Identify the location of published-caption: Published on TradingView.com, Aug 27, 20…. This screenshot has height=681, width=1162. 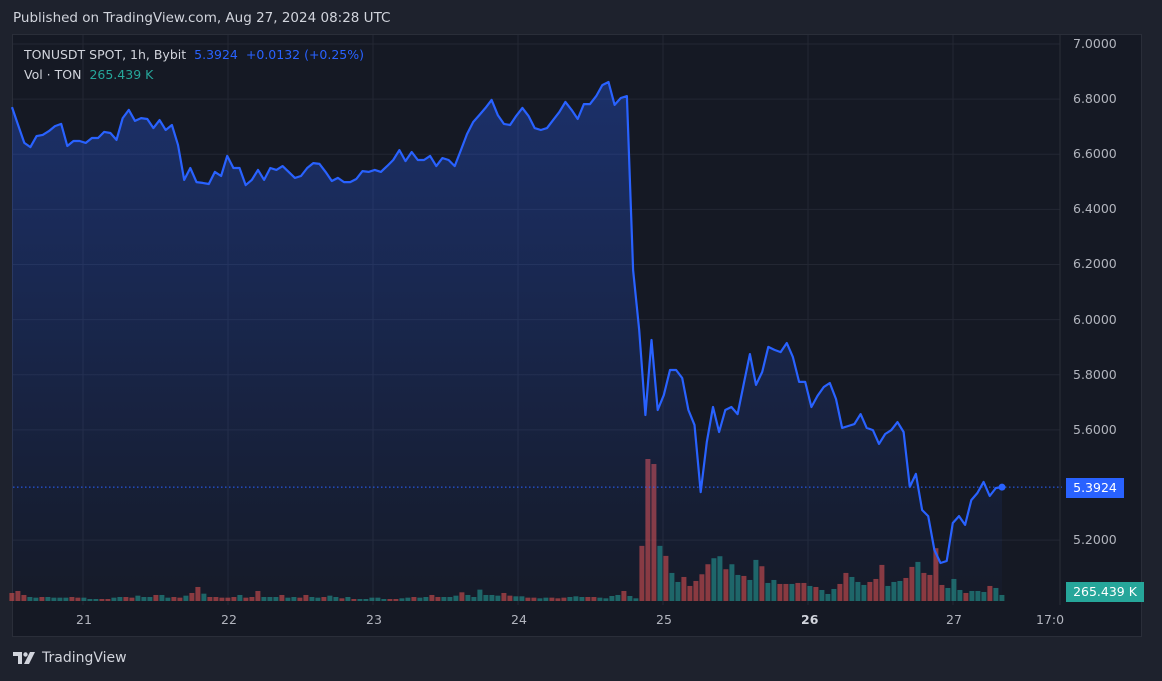
(202, 18).